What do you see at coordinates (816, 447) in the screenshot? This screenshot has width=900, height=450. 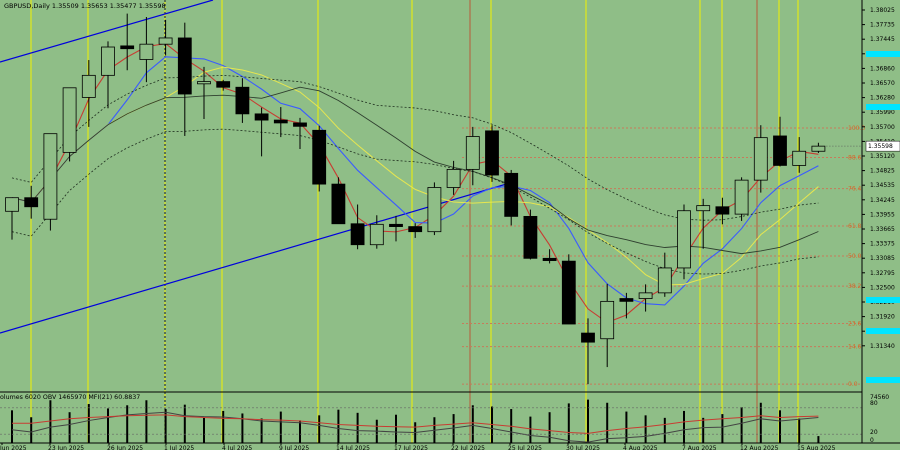 I see `date-tick-label: 15 Aug 2025` at bounding box center [816, 447].